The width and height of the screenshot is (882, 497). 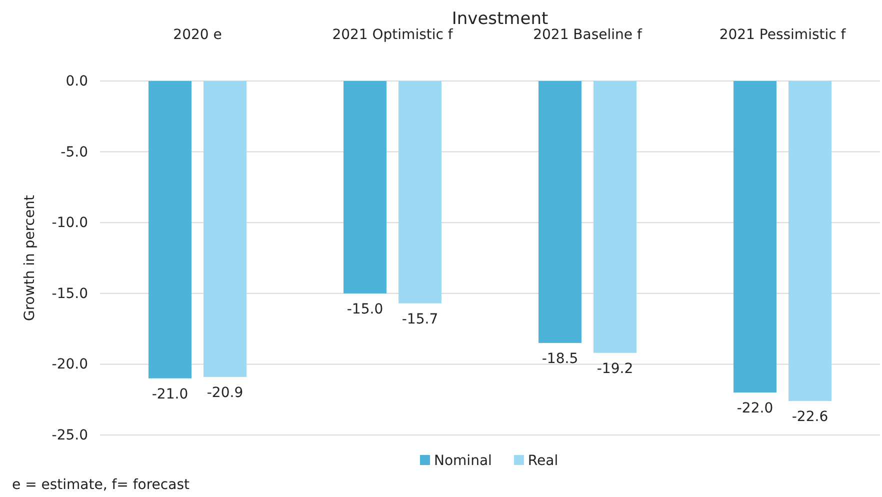 What do you see at coordinates (463, 461) in the screenshot?
I see `legend-label: Nominal` at bounding box center [463, 461].